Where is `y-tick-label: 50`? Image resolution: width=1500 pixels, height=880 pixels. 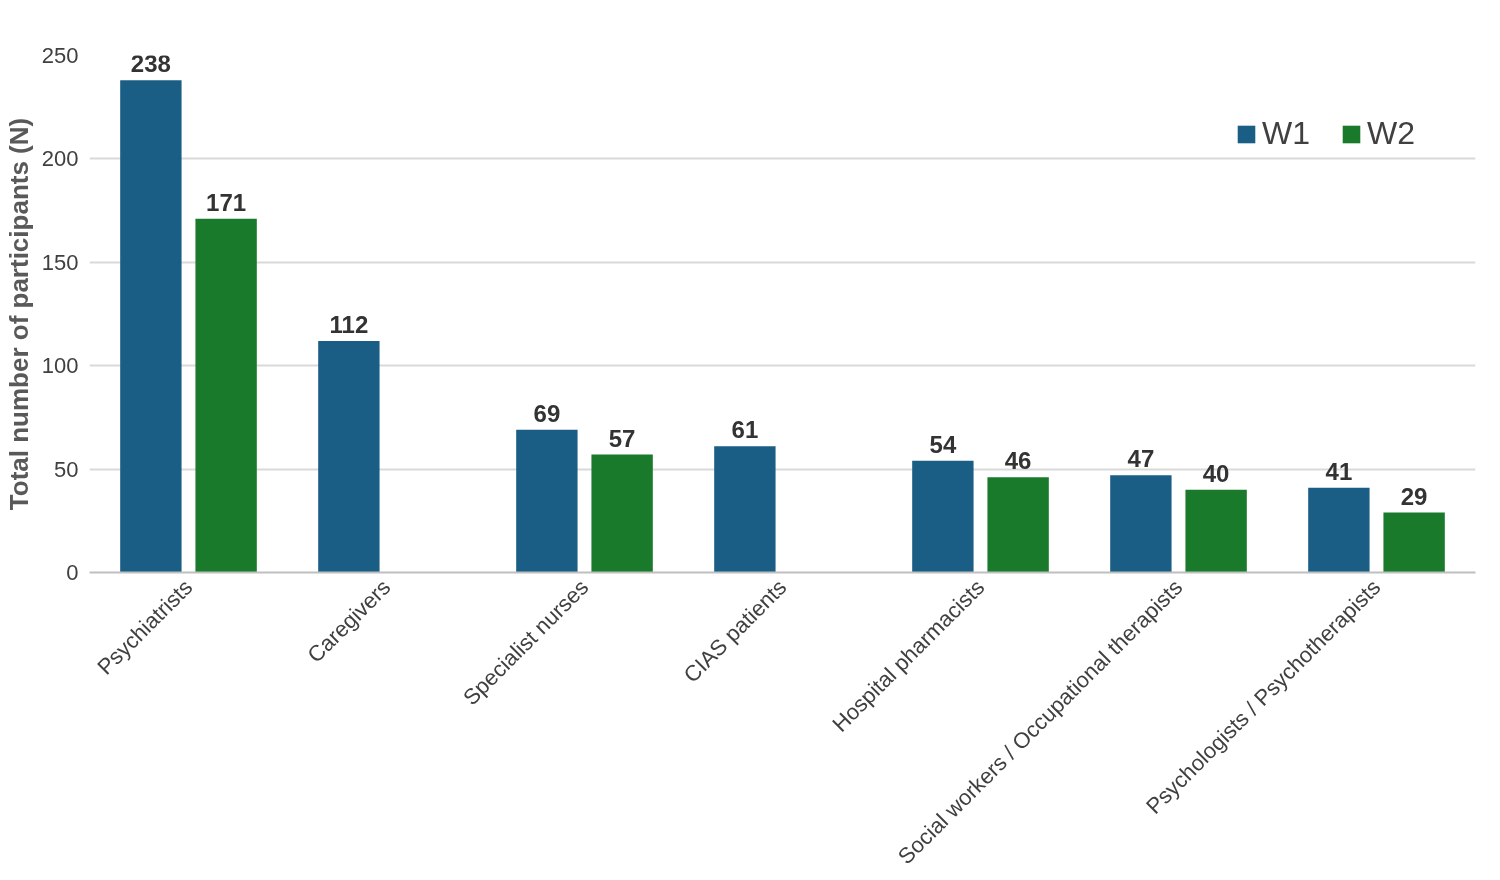
y-tick-label: 50 is located at coordinates (66, 469).